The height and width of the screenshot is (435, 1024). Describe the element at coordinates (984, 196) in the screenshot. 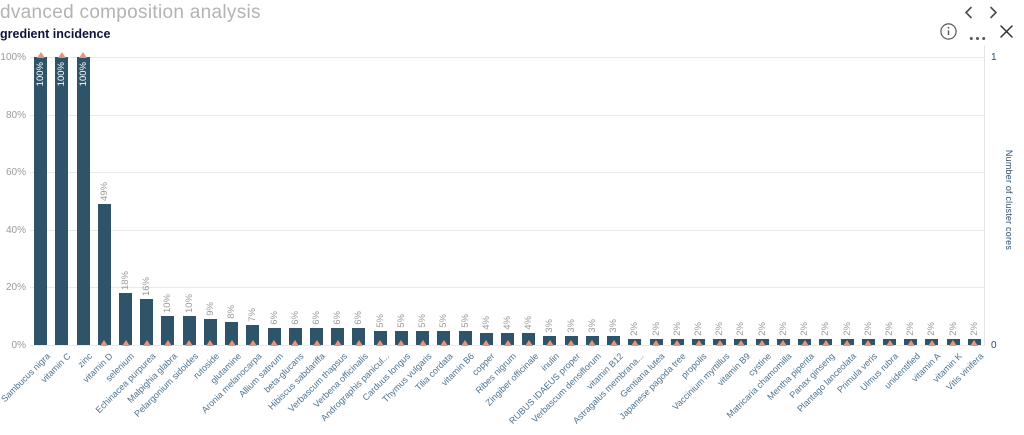

I see `plot-right-border` at that location.